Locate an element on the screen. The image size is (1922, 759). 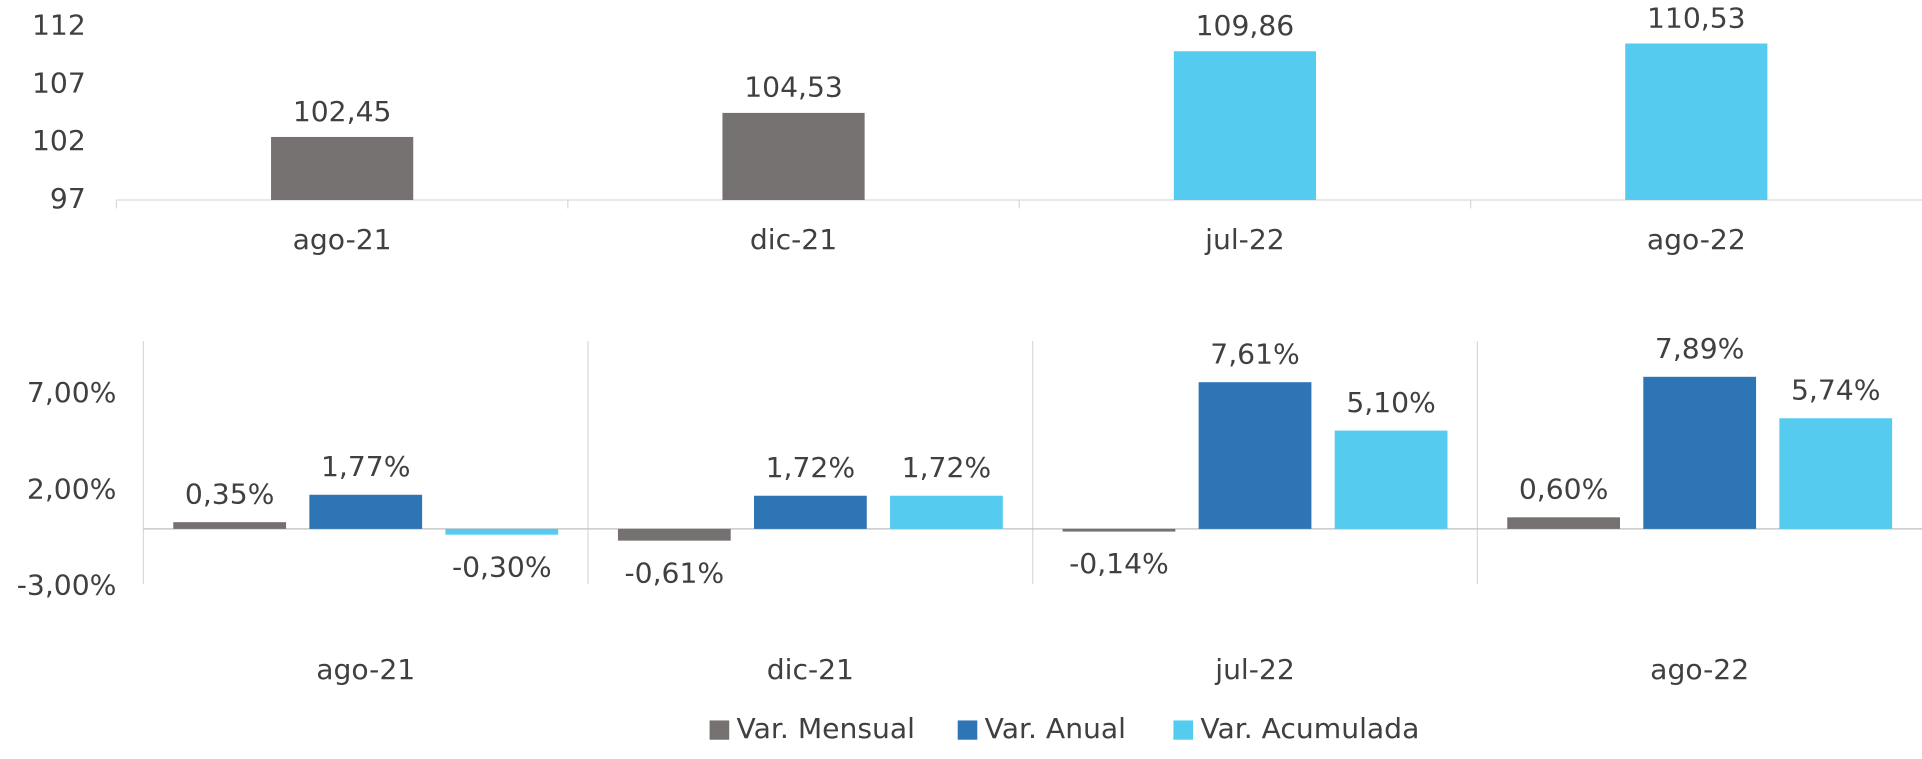
data-label: -0,61% is located at coordinates (674, 573).